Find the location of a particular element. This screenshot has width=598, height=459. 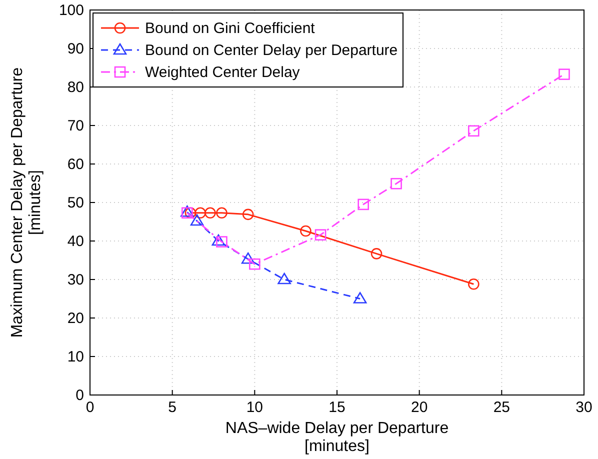

y-tick-label: 60 is located at coordinates (75, 164).